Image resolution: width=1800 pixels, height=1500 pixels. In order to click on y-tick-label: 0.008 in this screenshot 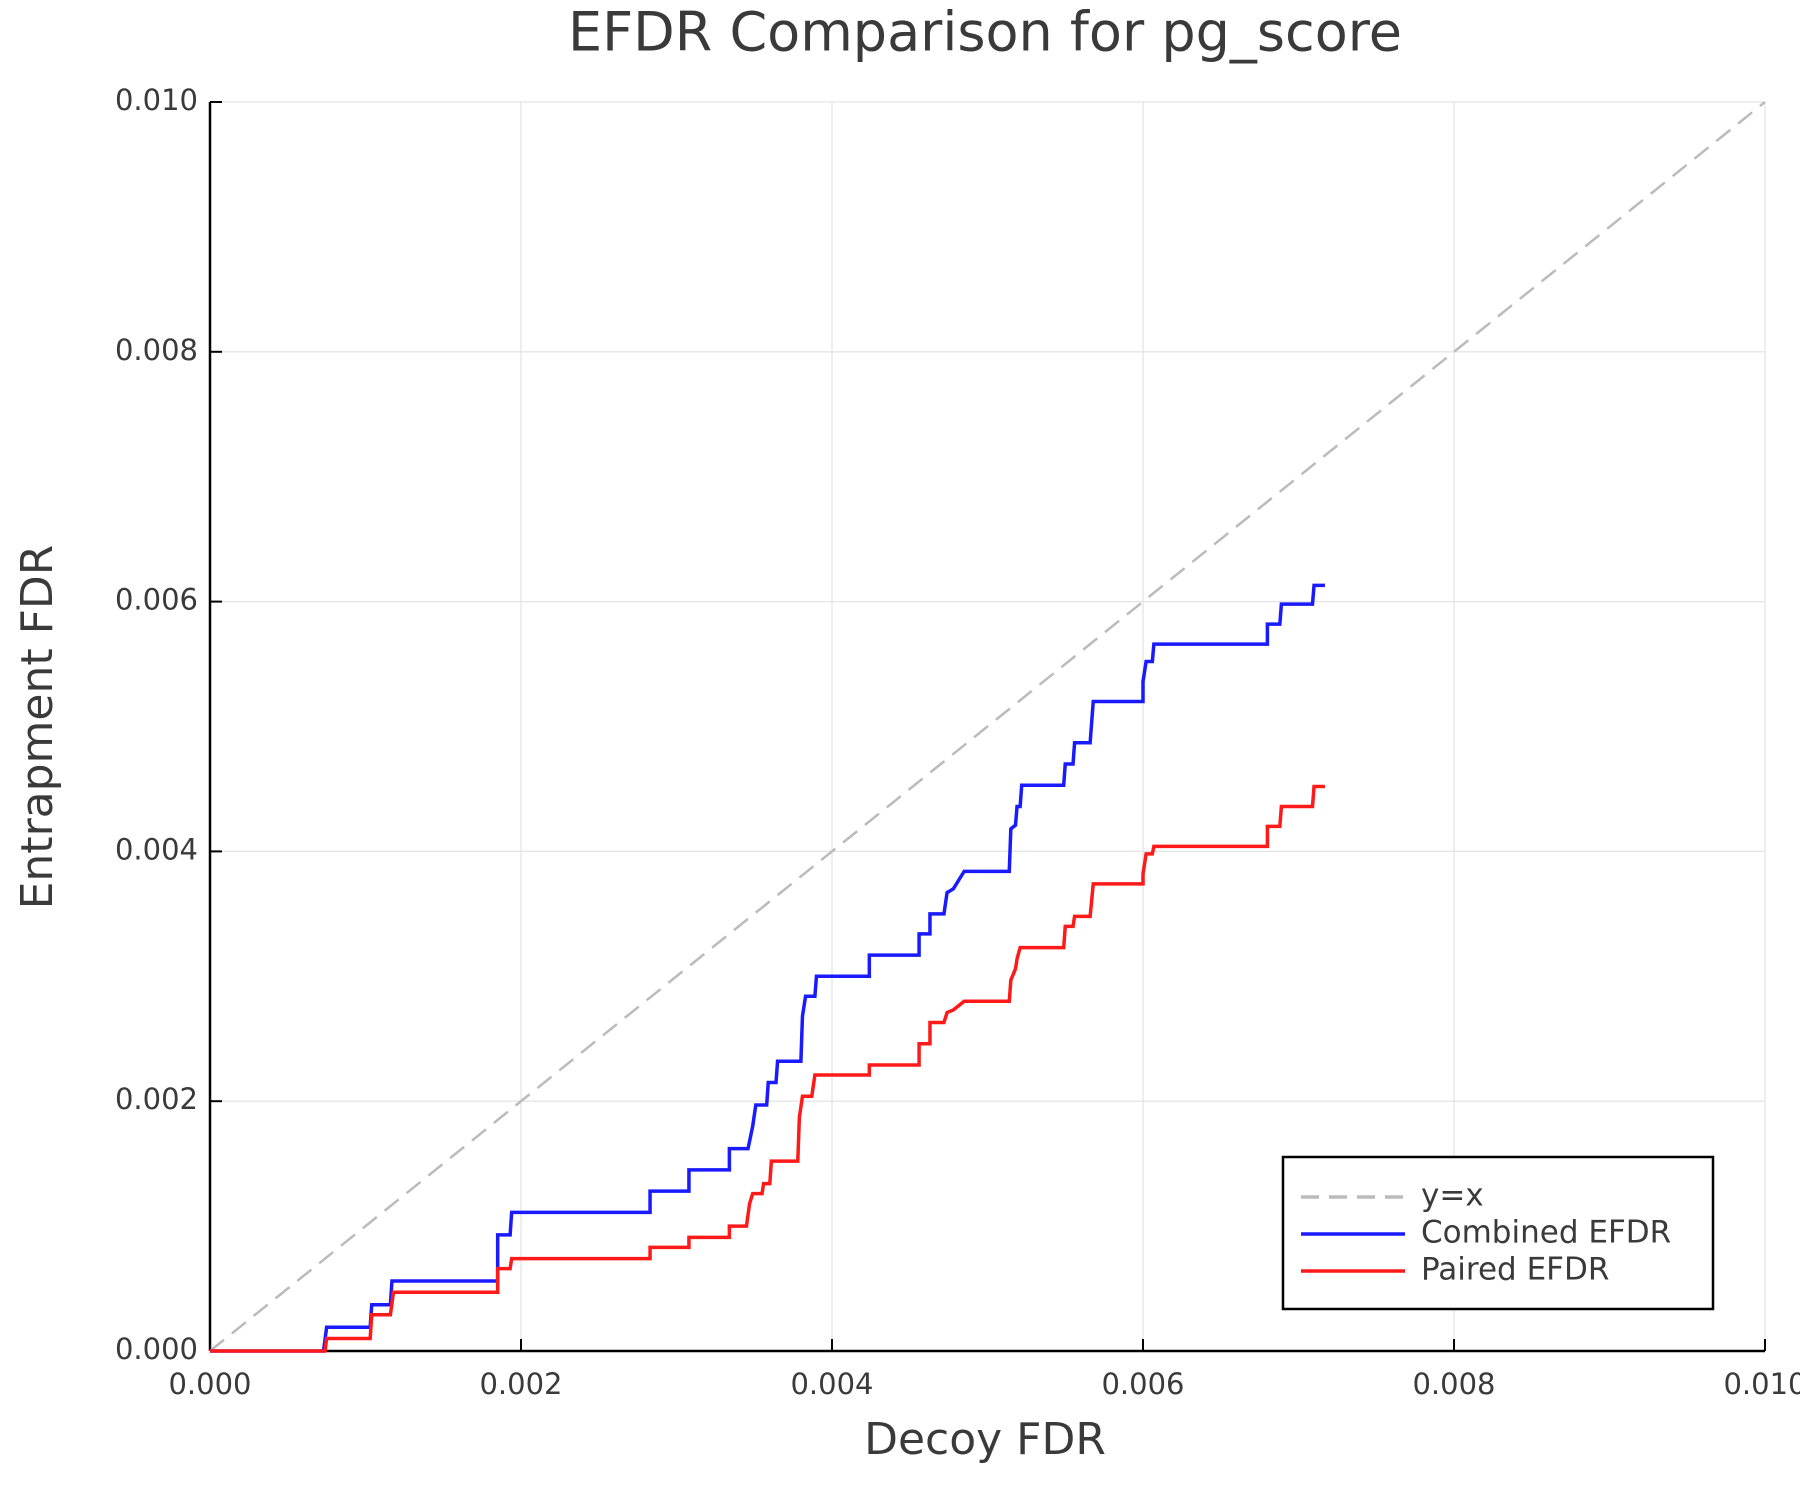, I will do `click(156, 350)`.